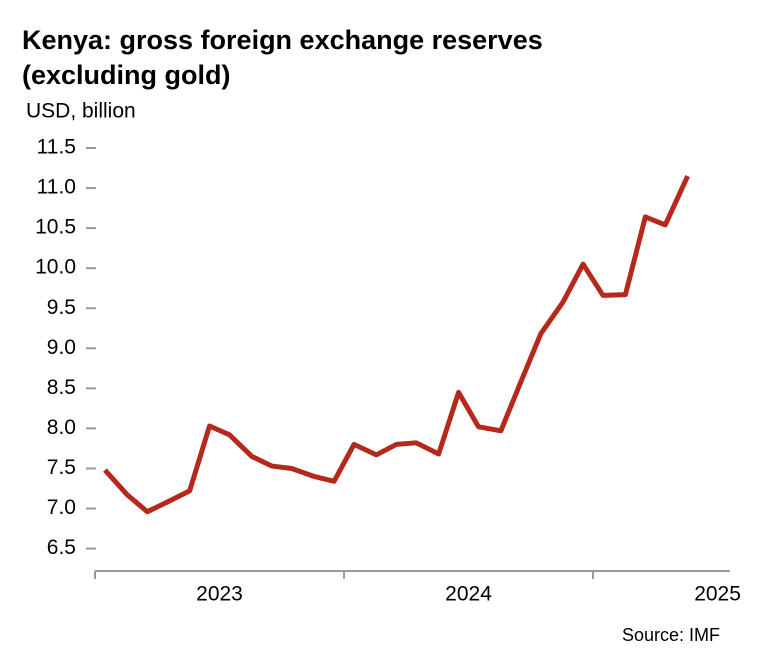 This screenshot has width=758, height=664. I want to click on source: Source: IMF, so click(671, 635).